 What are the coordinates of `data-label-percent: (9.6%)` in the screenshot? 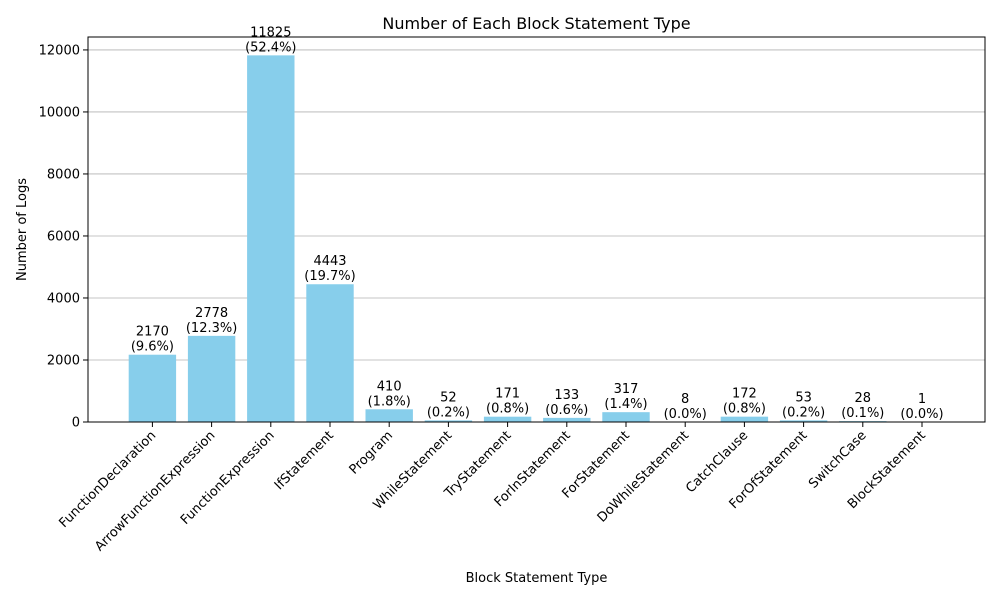 It's located at (152, 347).